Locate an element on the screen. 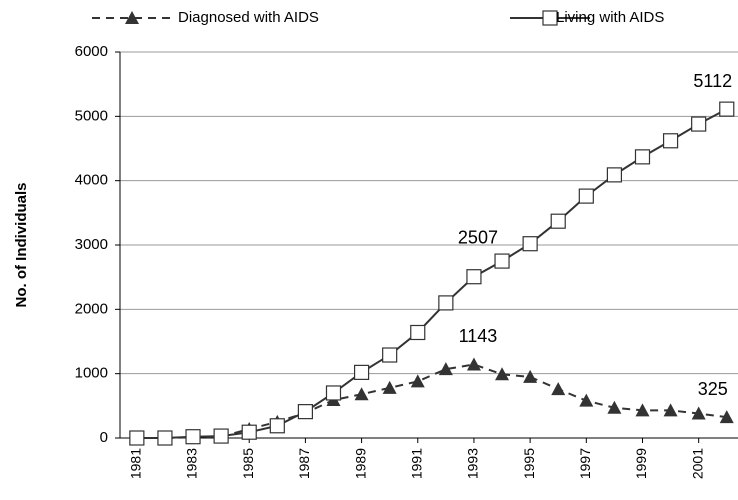 The width and height of the screenshot is (738, 500). x-tick-label: 1997 is located at coordinates (585, 463).